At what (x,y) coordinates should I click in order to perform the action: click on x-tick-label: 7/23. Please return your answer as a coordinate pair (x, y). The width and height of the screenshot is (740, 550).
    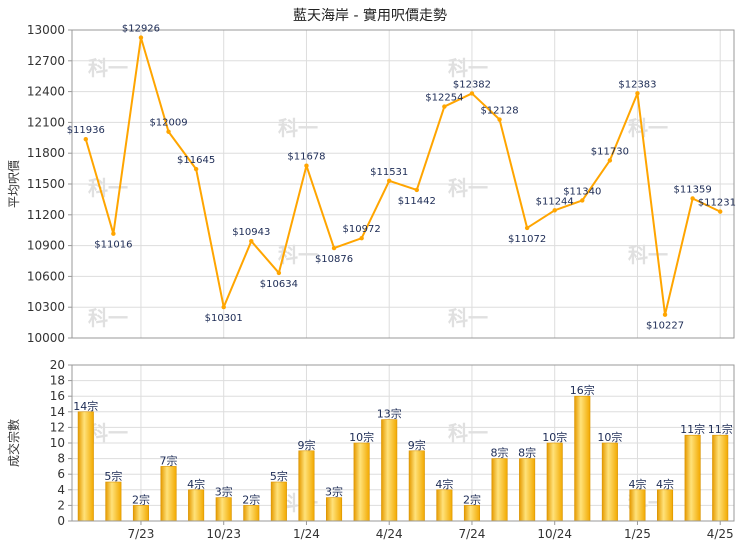
    Looking at the image, I should click on (140, 534).